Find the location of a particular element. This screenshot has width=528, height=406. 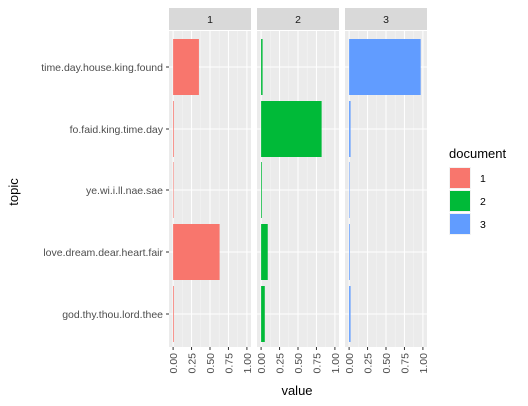

legend-label-3: 3 is located at coordinates (483, 225).